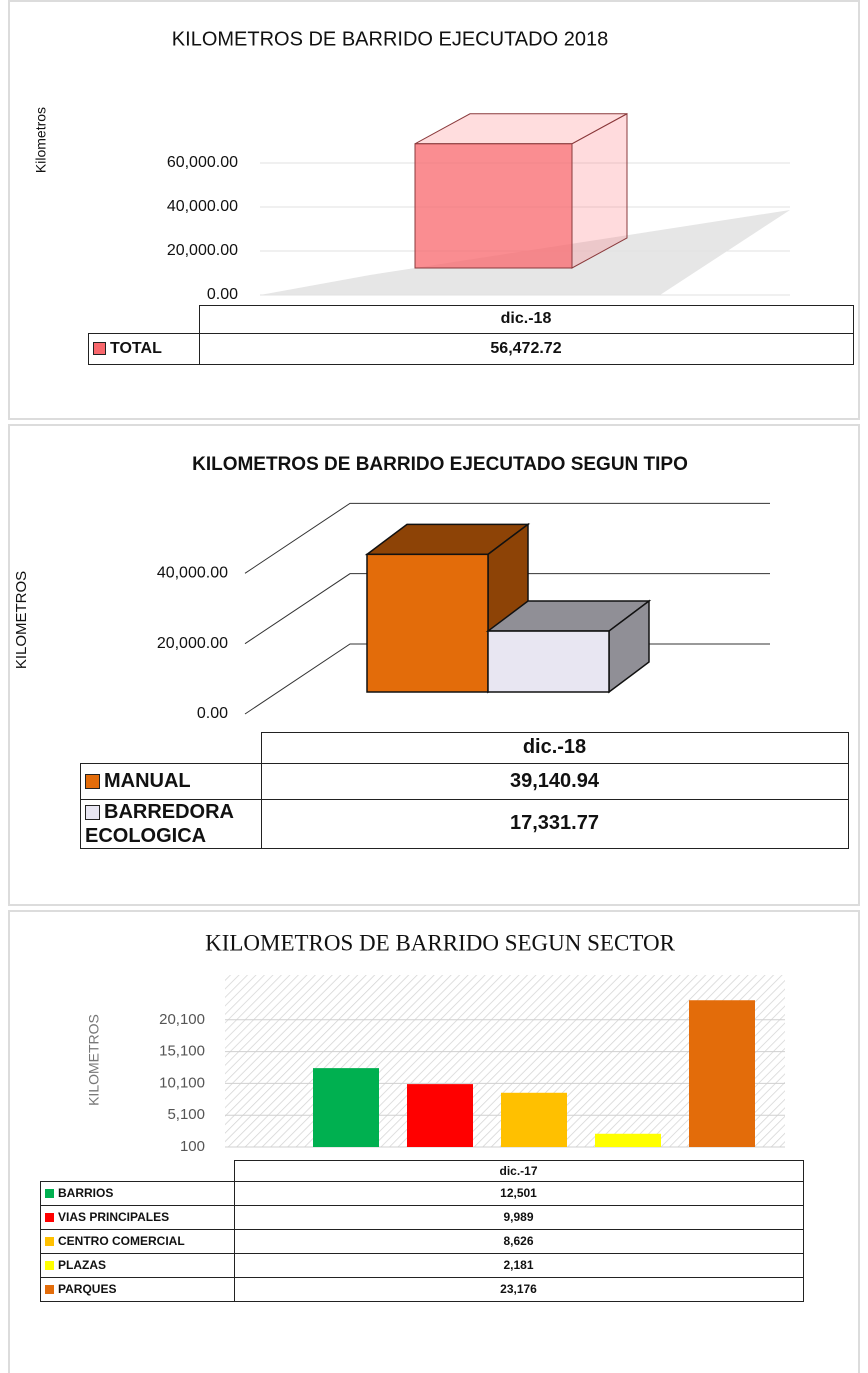 Image resolution: width=868 pixels, height=1373 pixels. Describe the element at coordinates (526, 348) in the screenshot. I see `table-value: 56,472.72` at that location.